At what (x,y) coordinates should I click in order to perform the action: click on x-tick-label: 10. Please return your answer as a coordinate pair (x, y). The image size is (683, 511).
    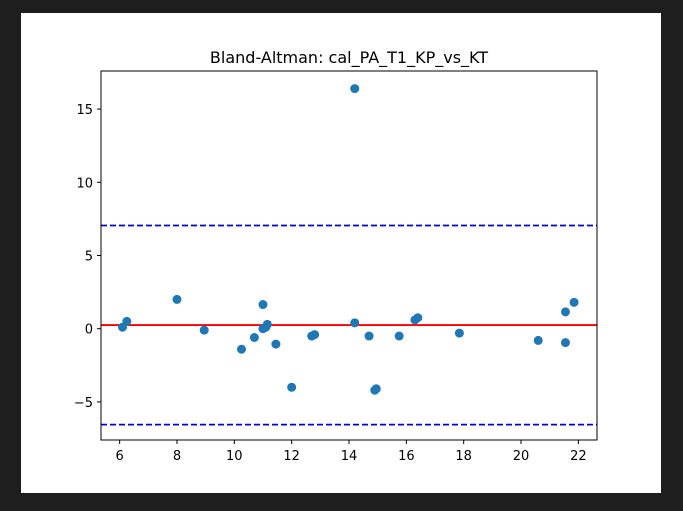
    Looking at the image, I should click on (234, 456).